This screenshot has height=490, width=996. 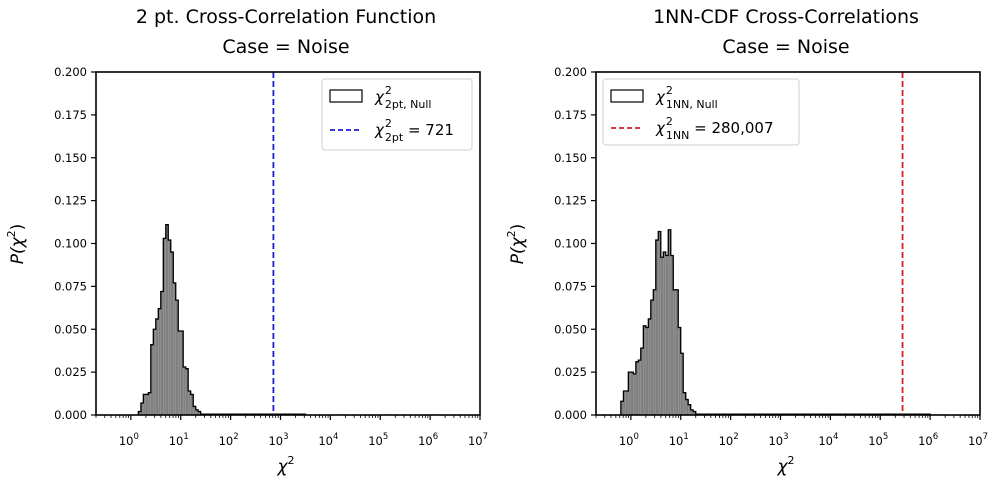 I want to click on right-ytick-label: 0.075, so click(x=570, y=286).